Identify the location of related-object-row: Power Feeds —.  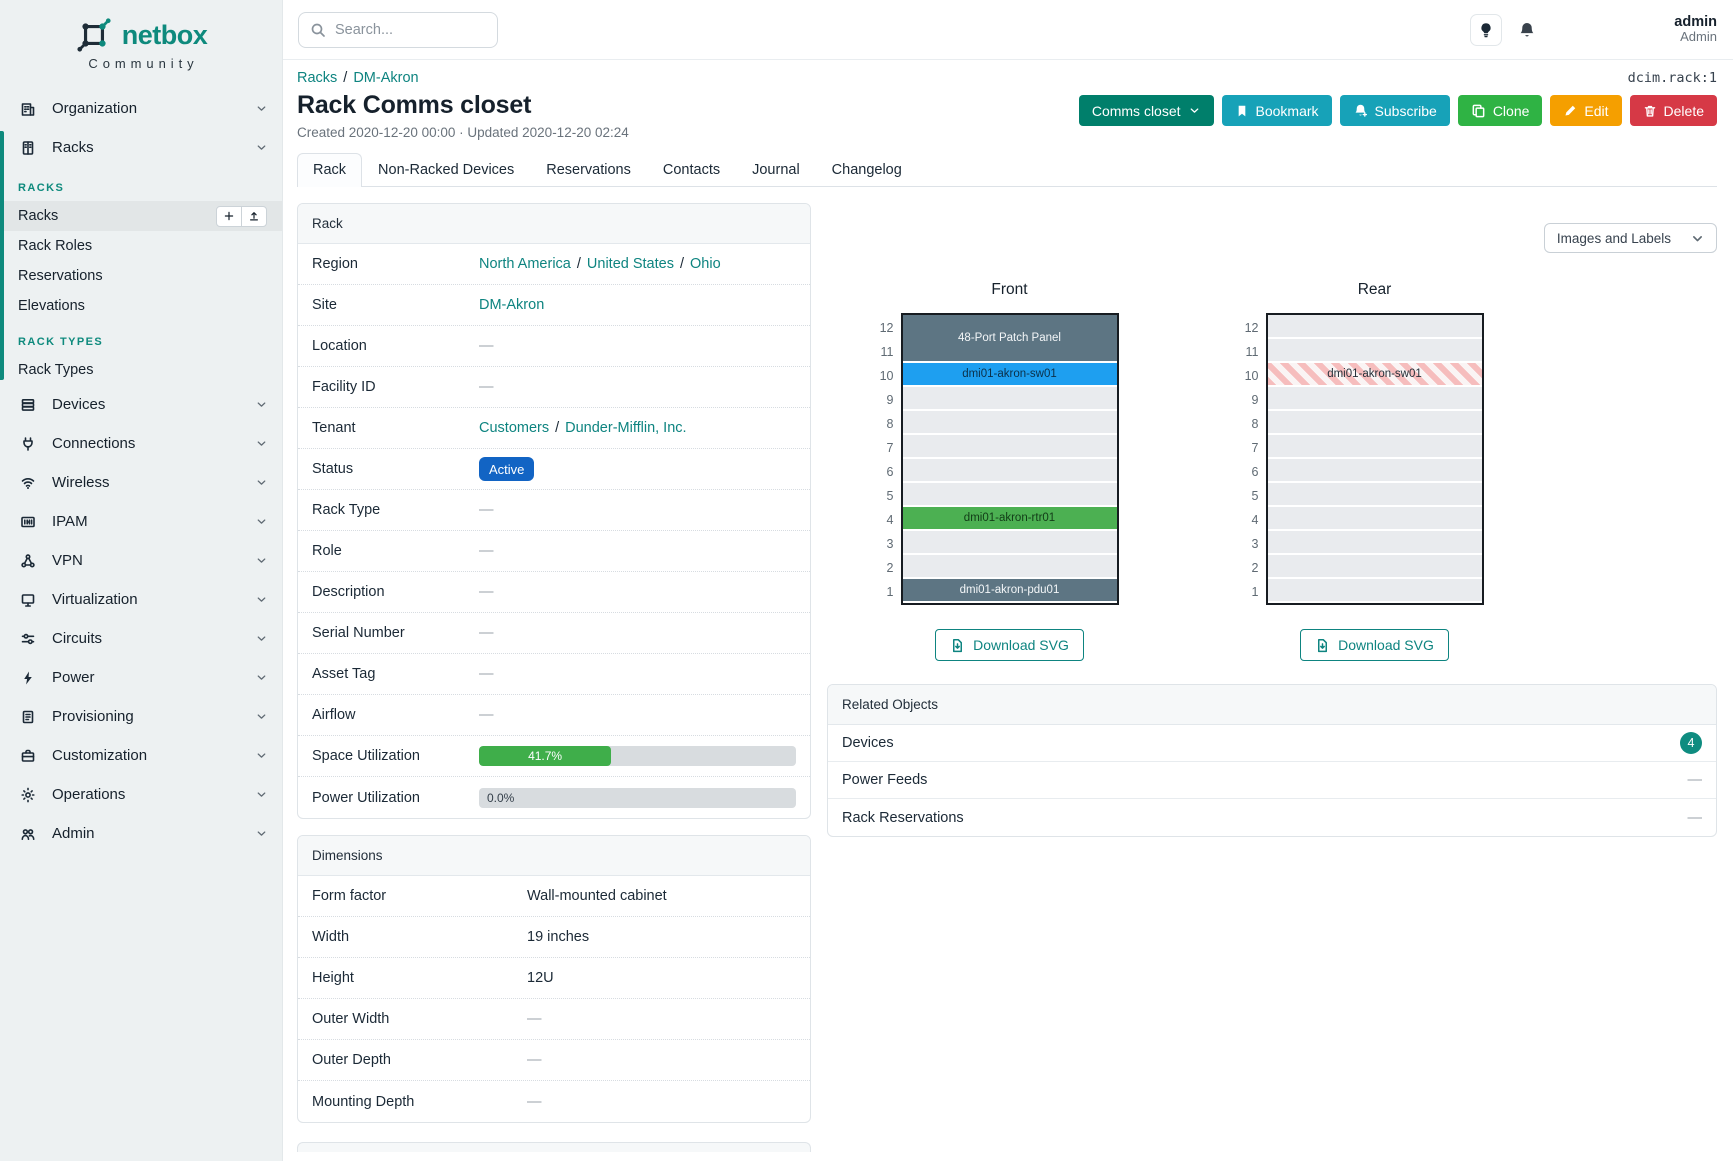
(1272, 780).